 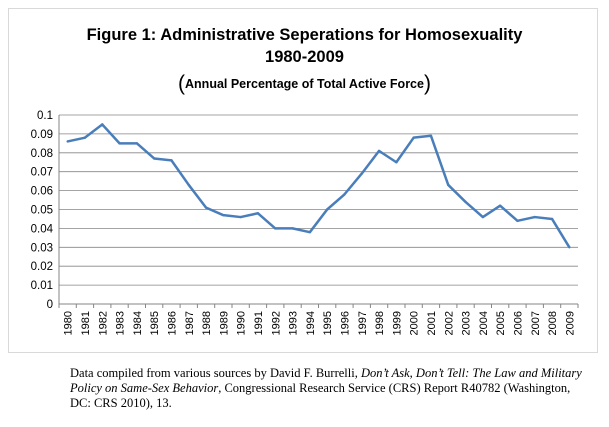 What do you see at coordinates (484, 323) in the screenshot?
I see `x-tick-label: 2004` at bounding box center [484, 323].